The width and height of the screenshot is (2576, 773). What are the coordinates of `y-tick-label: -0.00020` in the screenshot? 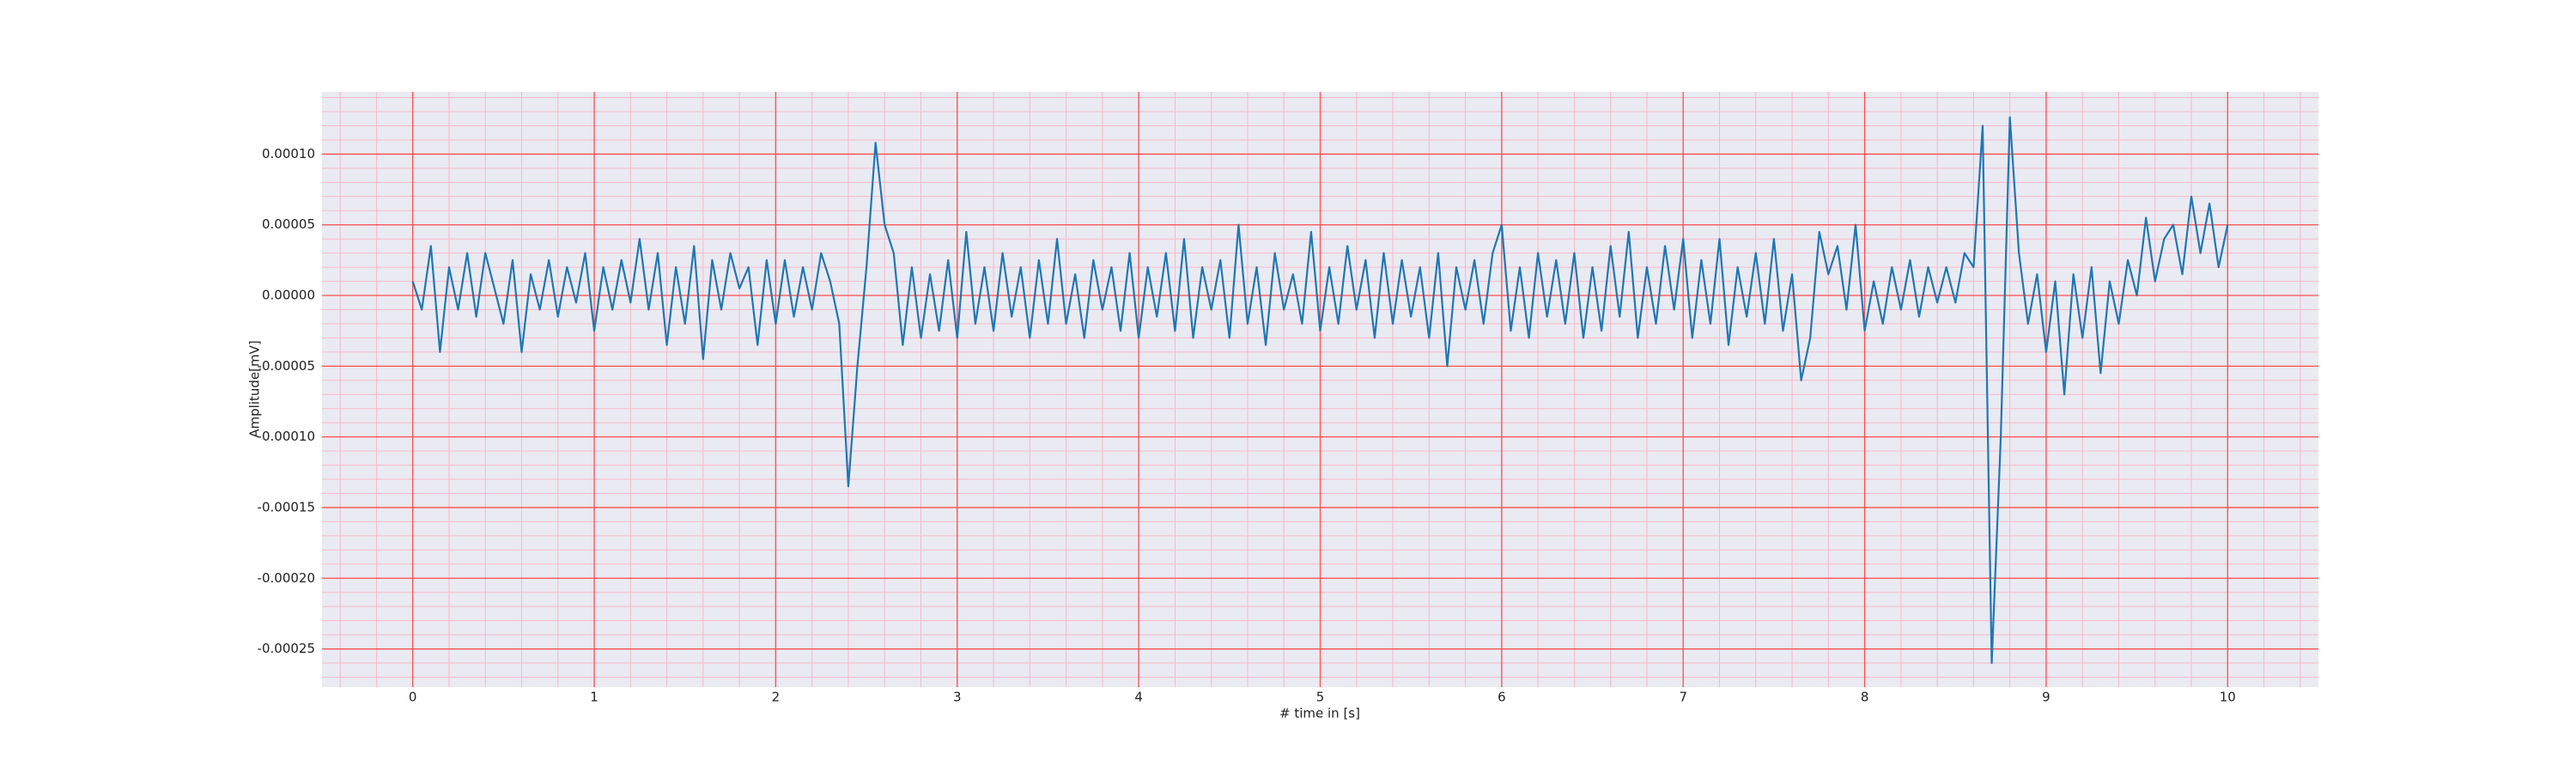 It's located at (286, 578).